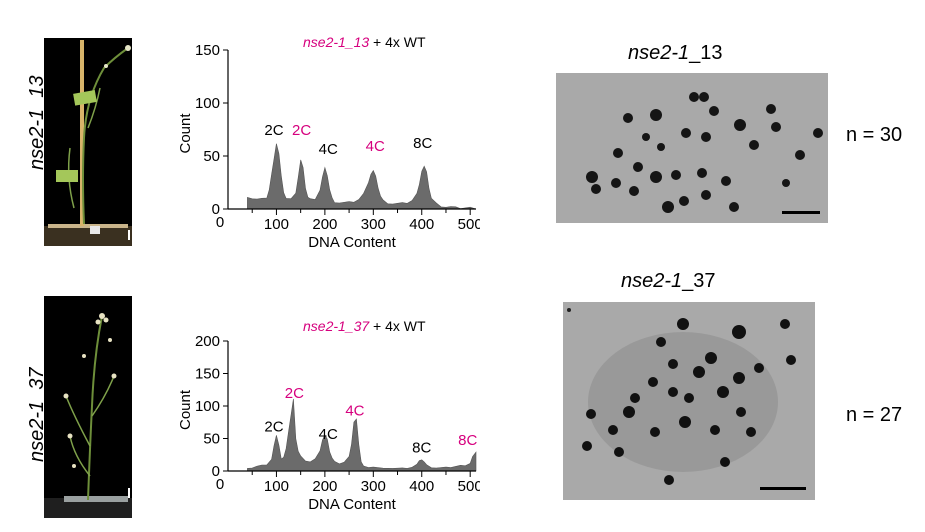 The image size is (925, 532). I want to click on count-label-37: n = 27, so click(874, 415).